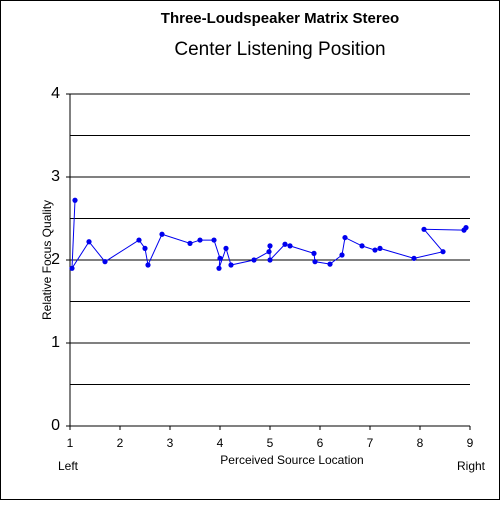  I want to click on y-tick-label: 3, so click(55, 176).